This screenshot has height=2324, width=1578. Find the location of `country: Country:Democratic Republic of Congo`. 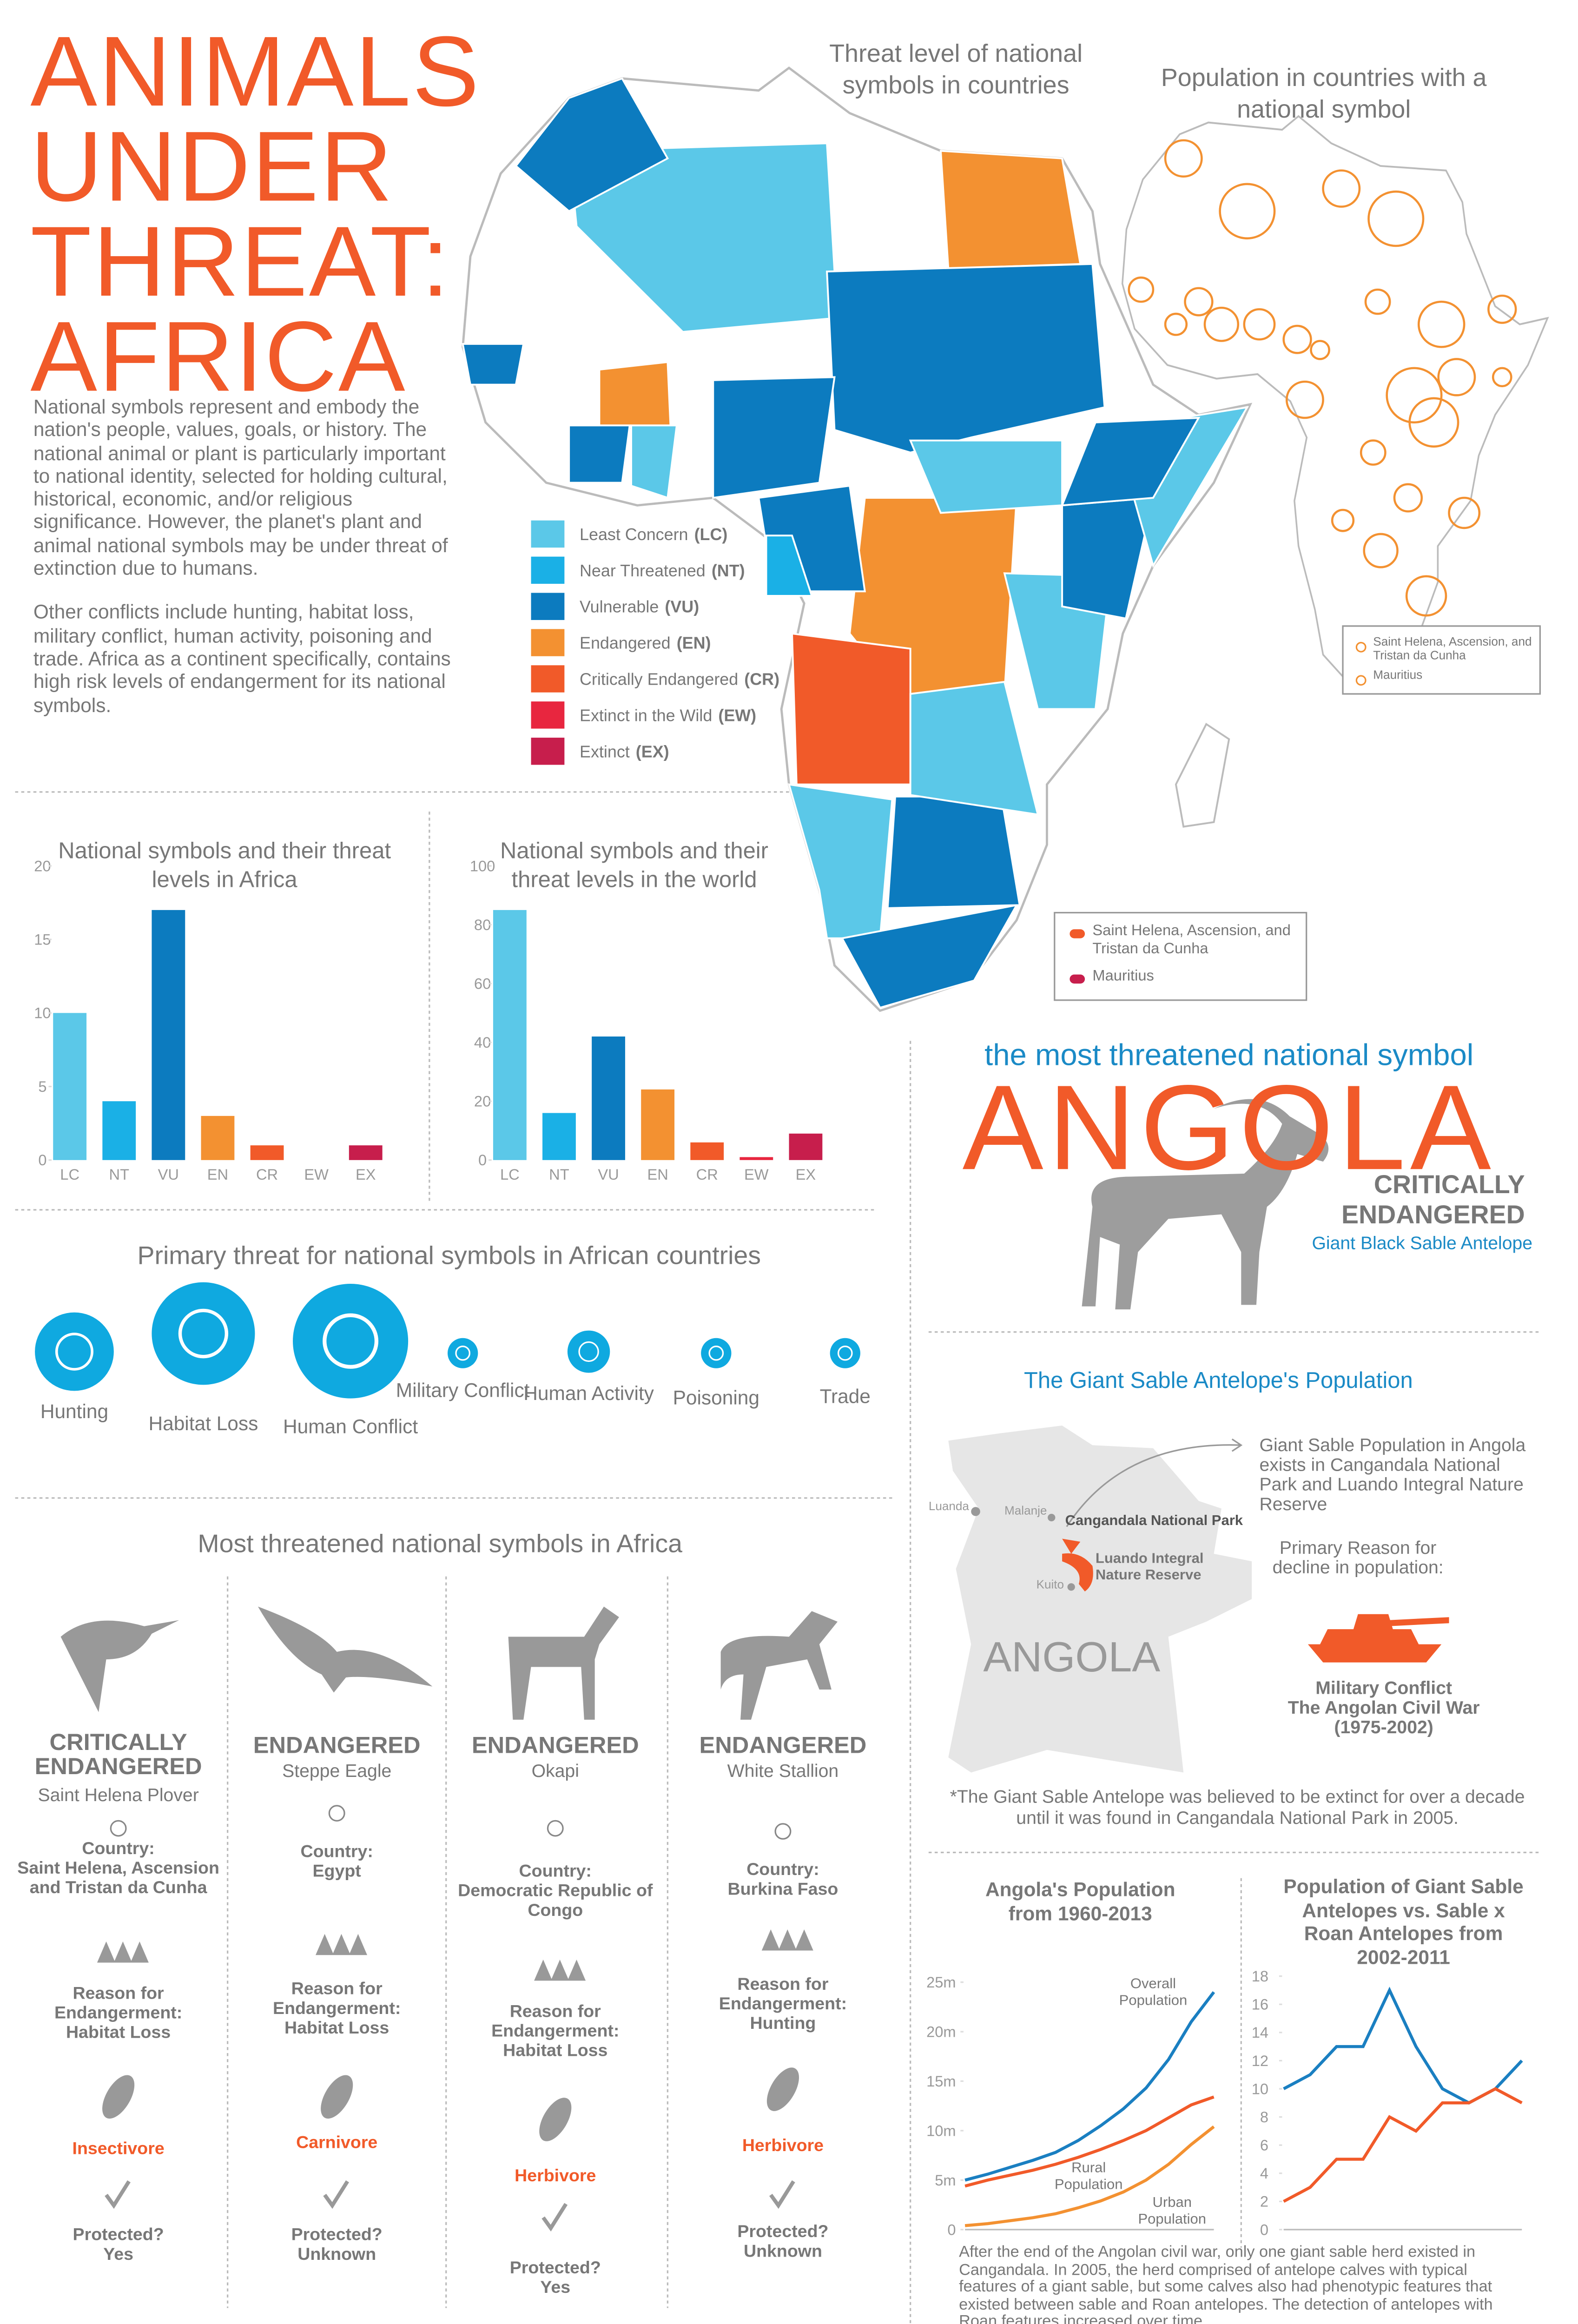

country: Country:Democratic Republic of Congo is located at coordinates (555, 1892).